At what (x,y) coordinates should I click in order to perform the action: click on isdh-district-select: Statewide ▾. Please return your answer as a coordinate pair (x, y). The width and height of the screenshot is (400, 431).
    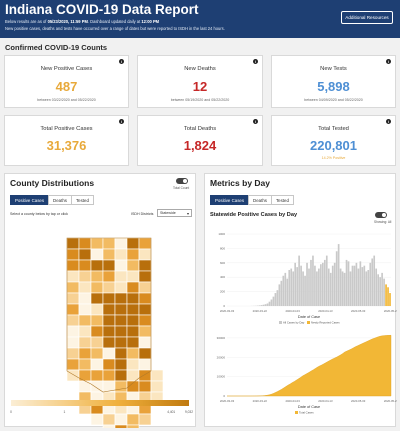
    Looking at the image, I should click on (174, 213).